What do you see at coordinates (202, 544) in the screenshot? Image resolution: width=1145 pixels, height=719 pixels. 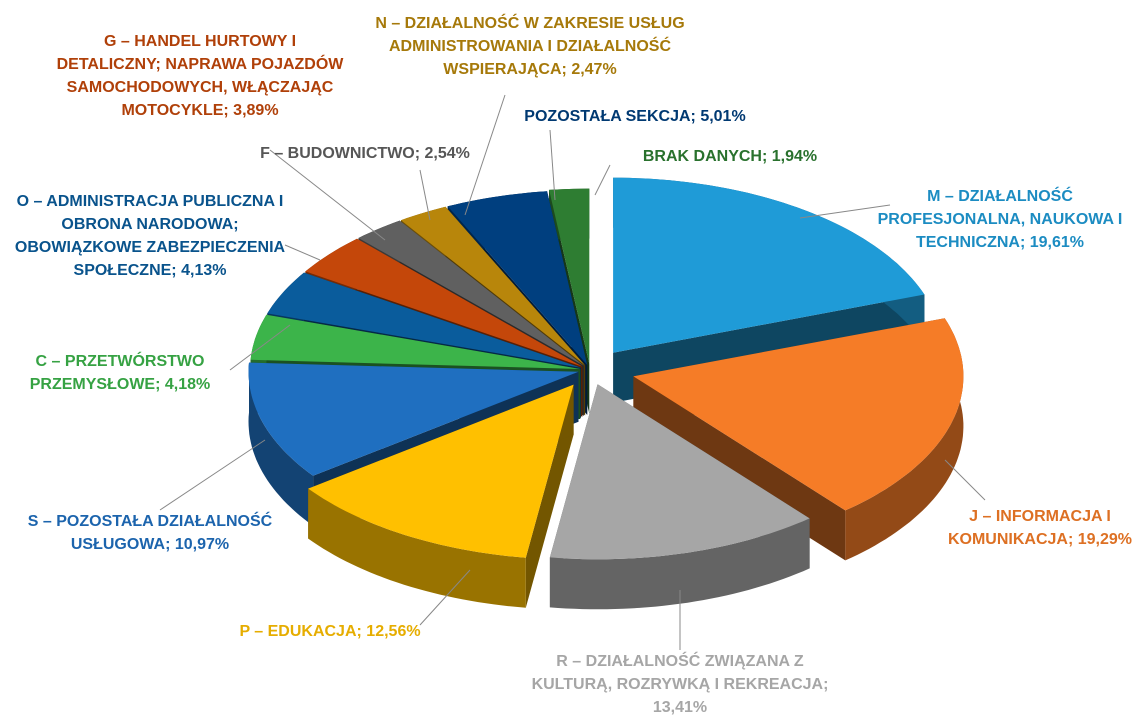 I see `value-label: 10,97%` at bounding box center [202, 544].